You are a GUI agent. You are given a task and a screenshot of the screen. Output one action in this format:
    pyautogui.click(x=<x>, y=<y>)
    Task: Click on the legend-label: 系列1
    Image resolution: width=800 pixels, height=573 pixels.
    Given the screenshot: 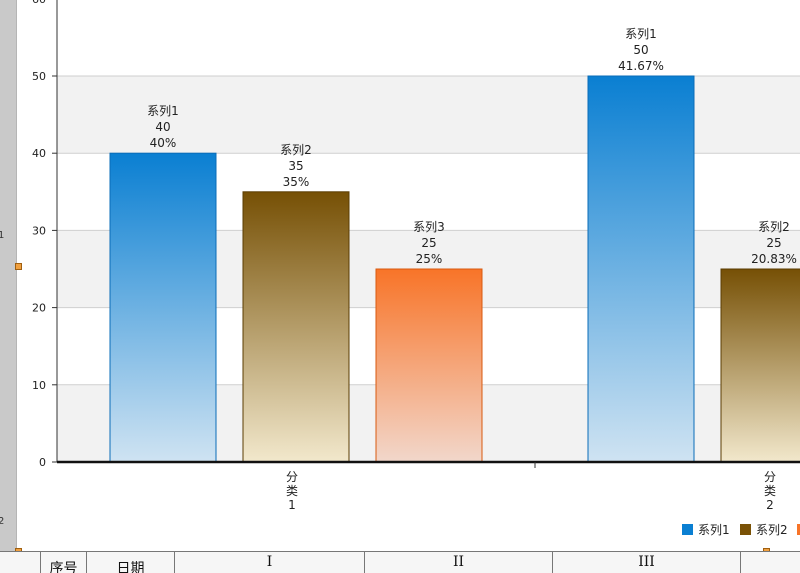 What is the action you would take?
    pyautogui.click(x=714, y=530)
    